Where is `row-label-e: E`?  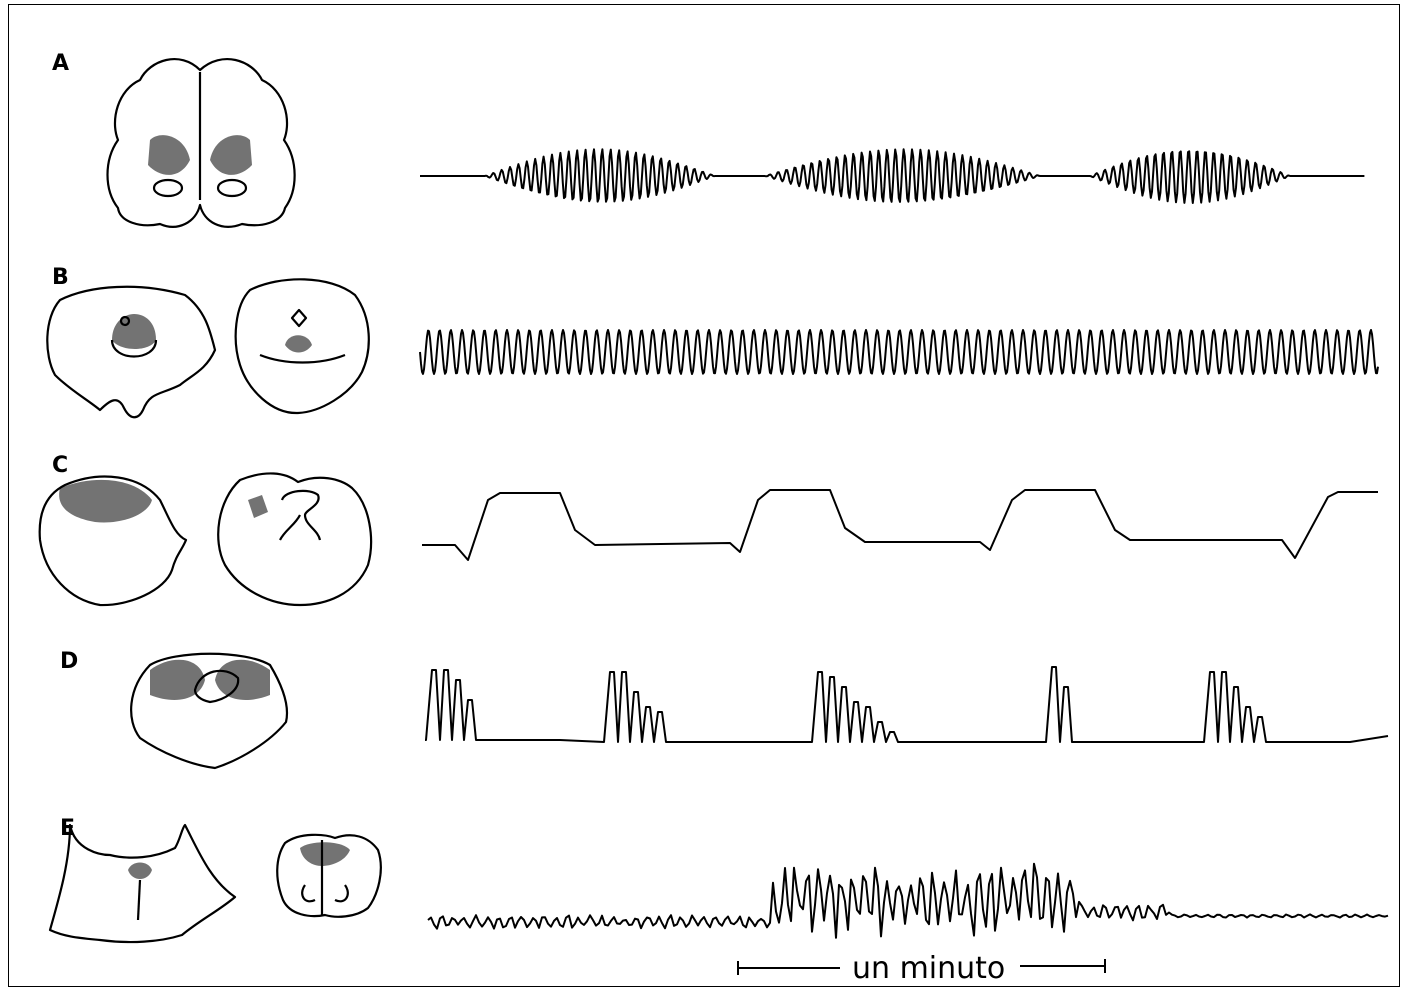
row-label-e: E is located at coordinates (67, 828).